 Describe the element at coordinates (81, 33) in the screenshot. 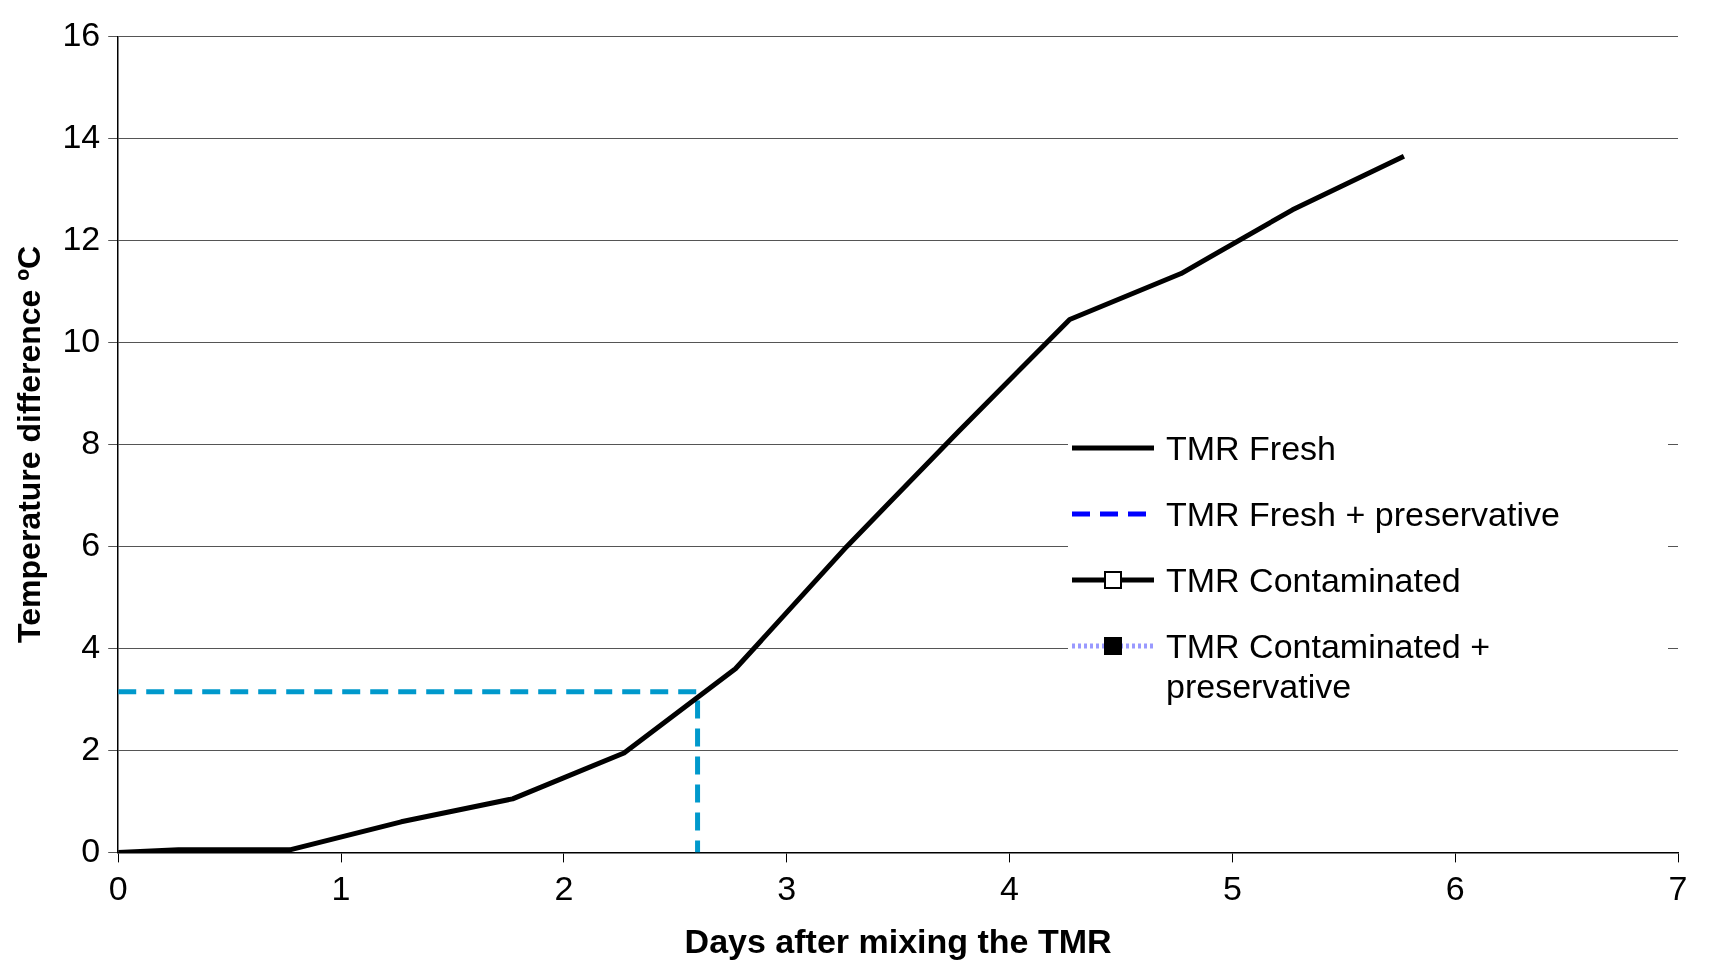

I see `y-tick-label: 16` at that location.